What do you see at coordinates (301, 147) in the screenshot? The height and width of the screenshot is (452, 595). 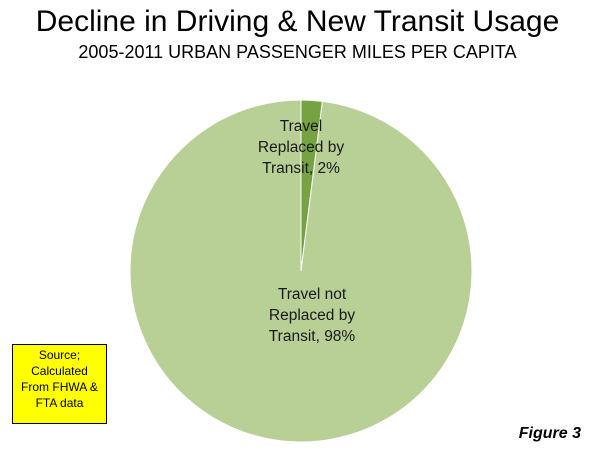 I see `slice-label-transit: Travel Replaced by Transit, 2%` at bounding box center [301, 147].